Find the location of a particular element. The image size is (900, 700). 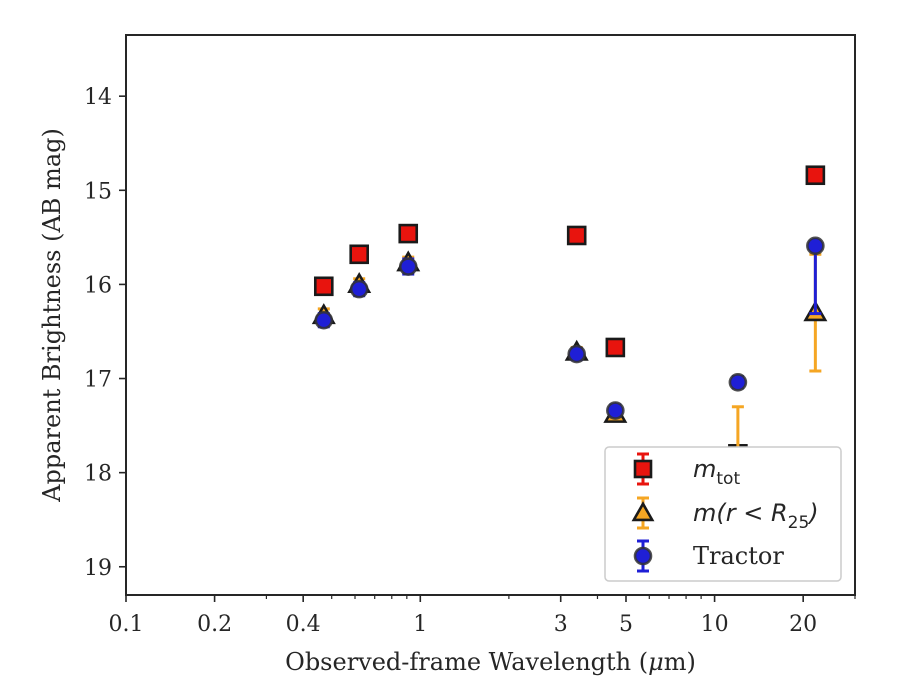

y-tick-label: 16 is located at coordinates (98, 285).